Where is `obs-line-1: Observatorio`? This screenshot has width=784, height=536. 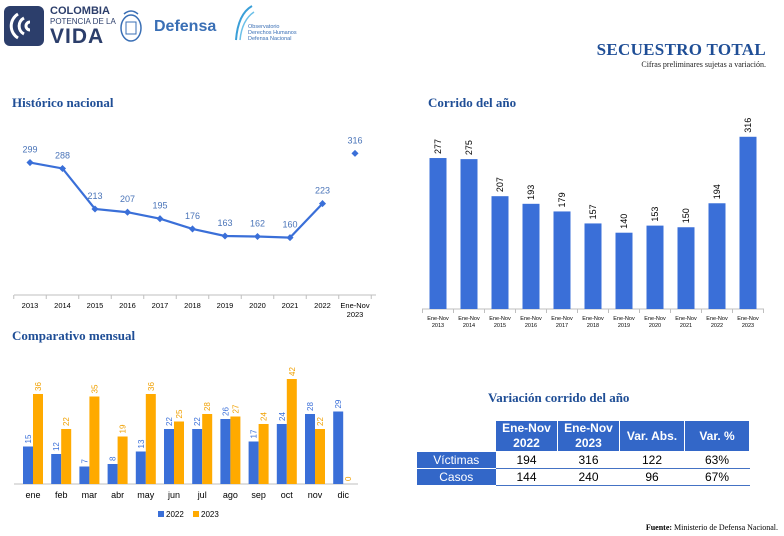
obs-line-1: Observatorio is located at coordinates (264, 27).